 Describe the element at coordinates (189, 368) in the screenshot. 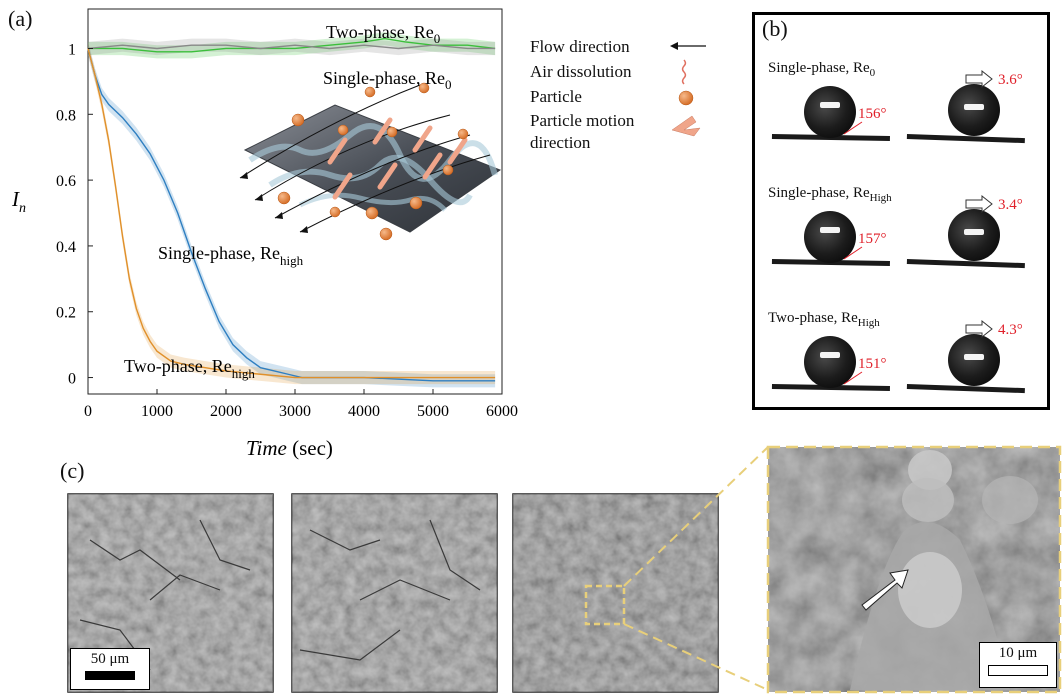

I see `label-two-phase-high: Two-phase, Rehigh` at that location.